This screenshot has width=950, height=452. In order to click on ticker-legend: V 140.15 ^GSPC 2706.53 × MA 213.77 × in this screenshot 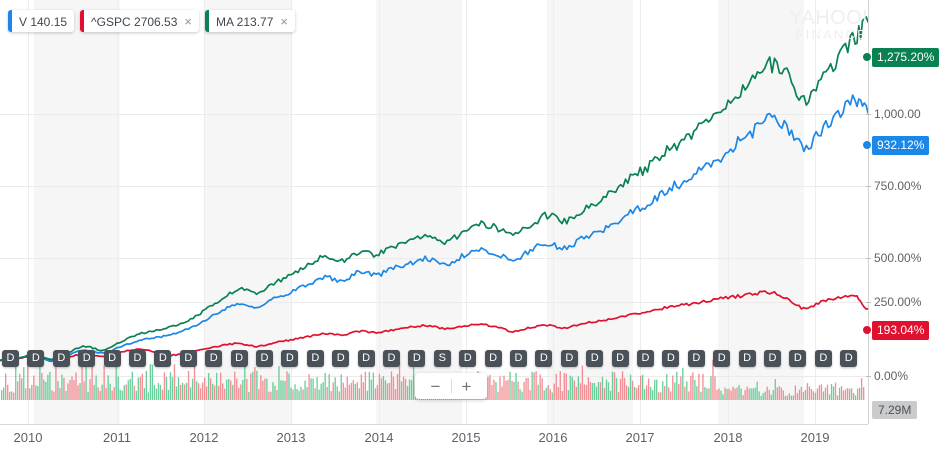, I will do `click(151, 21)`.